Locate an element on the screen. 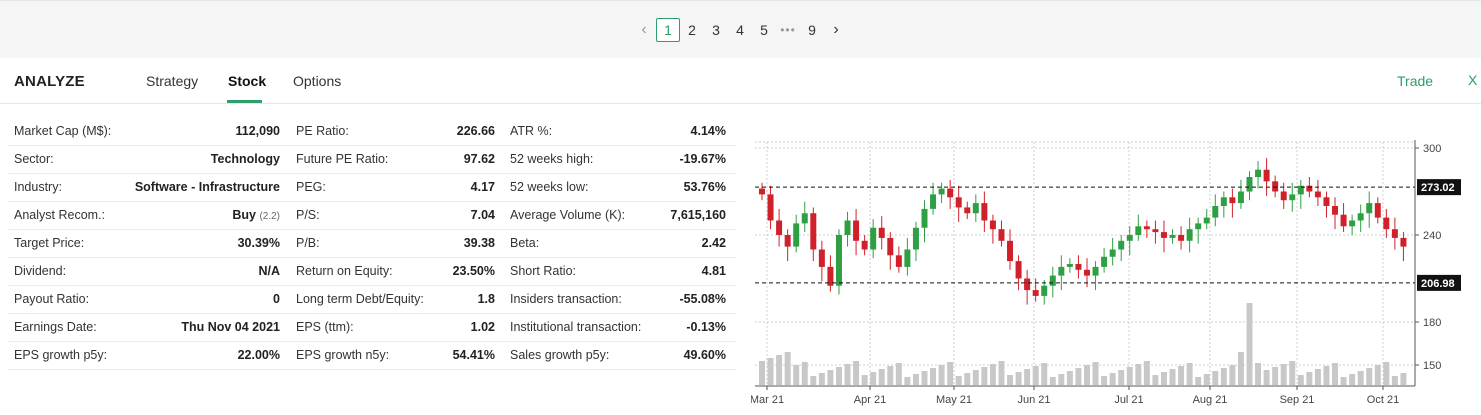 Image resolution: width=1481 pixels, height=415 pixels. y-tick-label: 150 is located at coordinates (1432, 366).